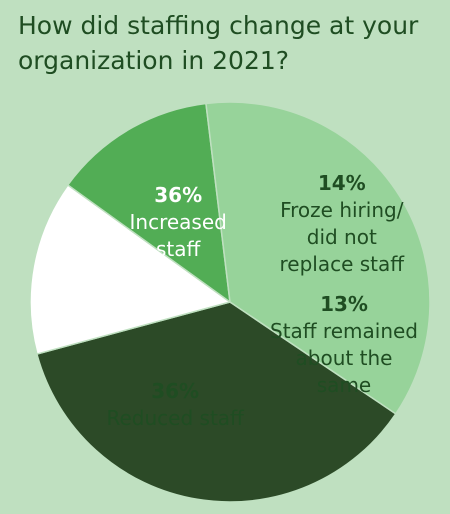  I want to click on slice-label-3: 13% Staff remained about the same, so click(344, 345).